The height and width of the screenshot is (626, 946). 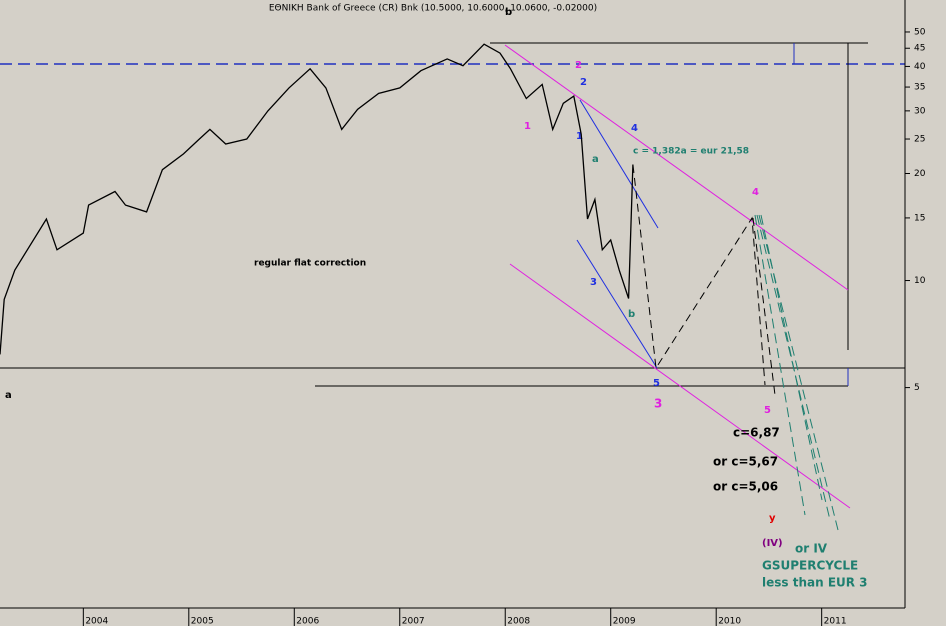 What do you see at coordinates (307, 621) in the screenshot?
I see `x-tick-label: 2006` at bounding box center [307, 621].